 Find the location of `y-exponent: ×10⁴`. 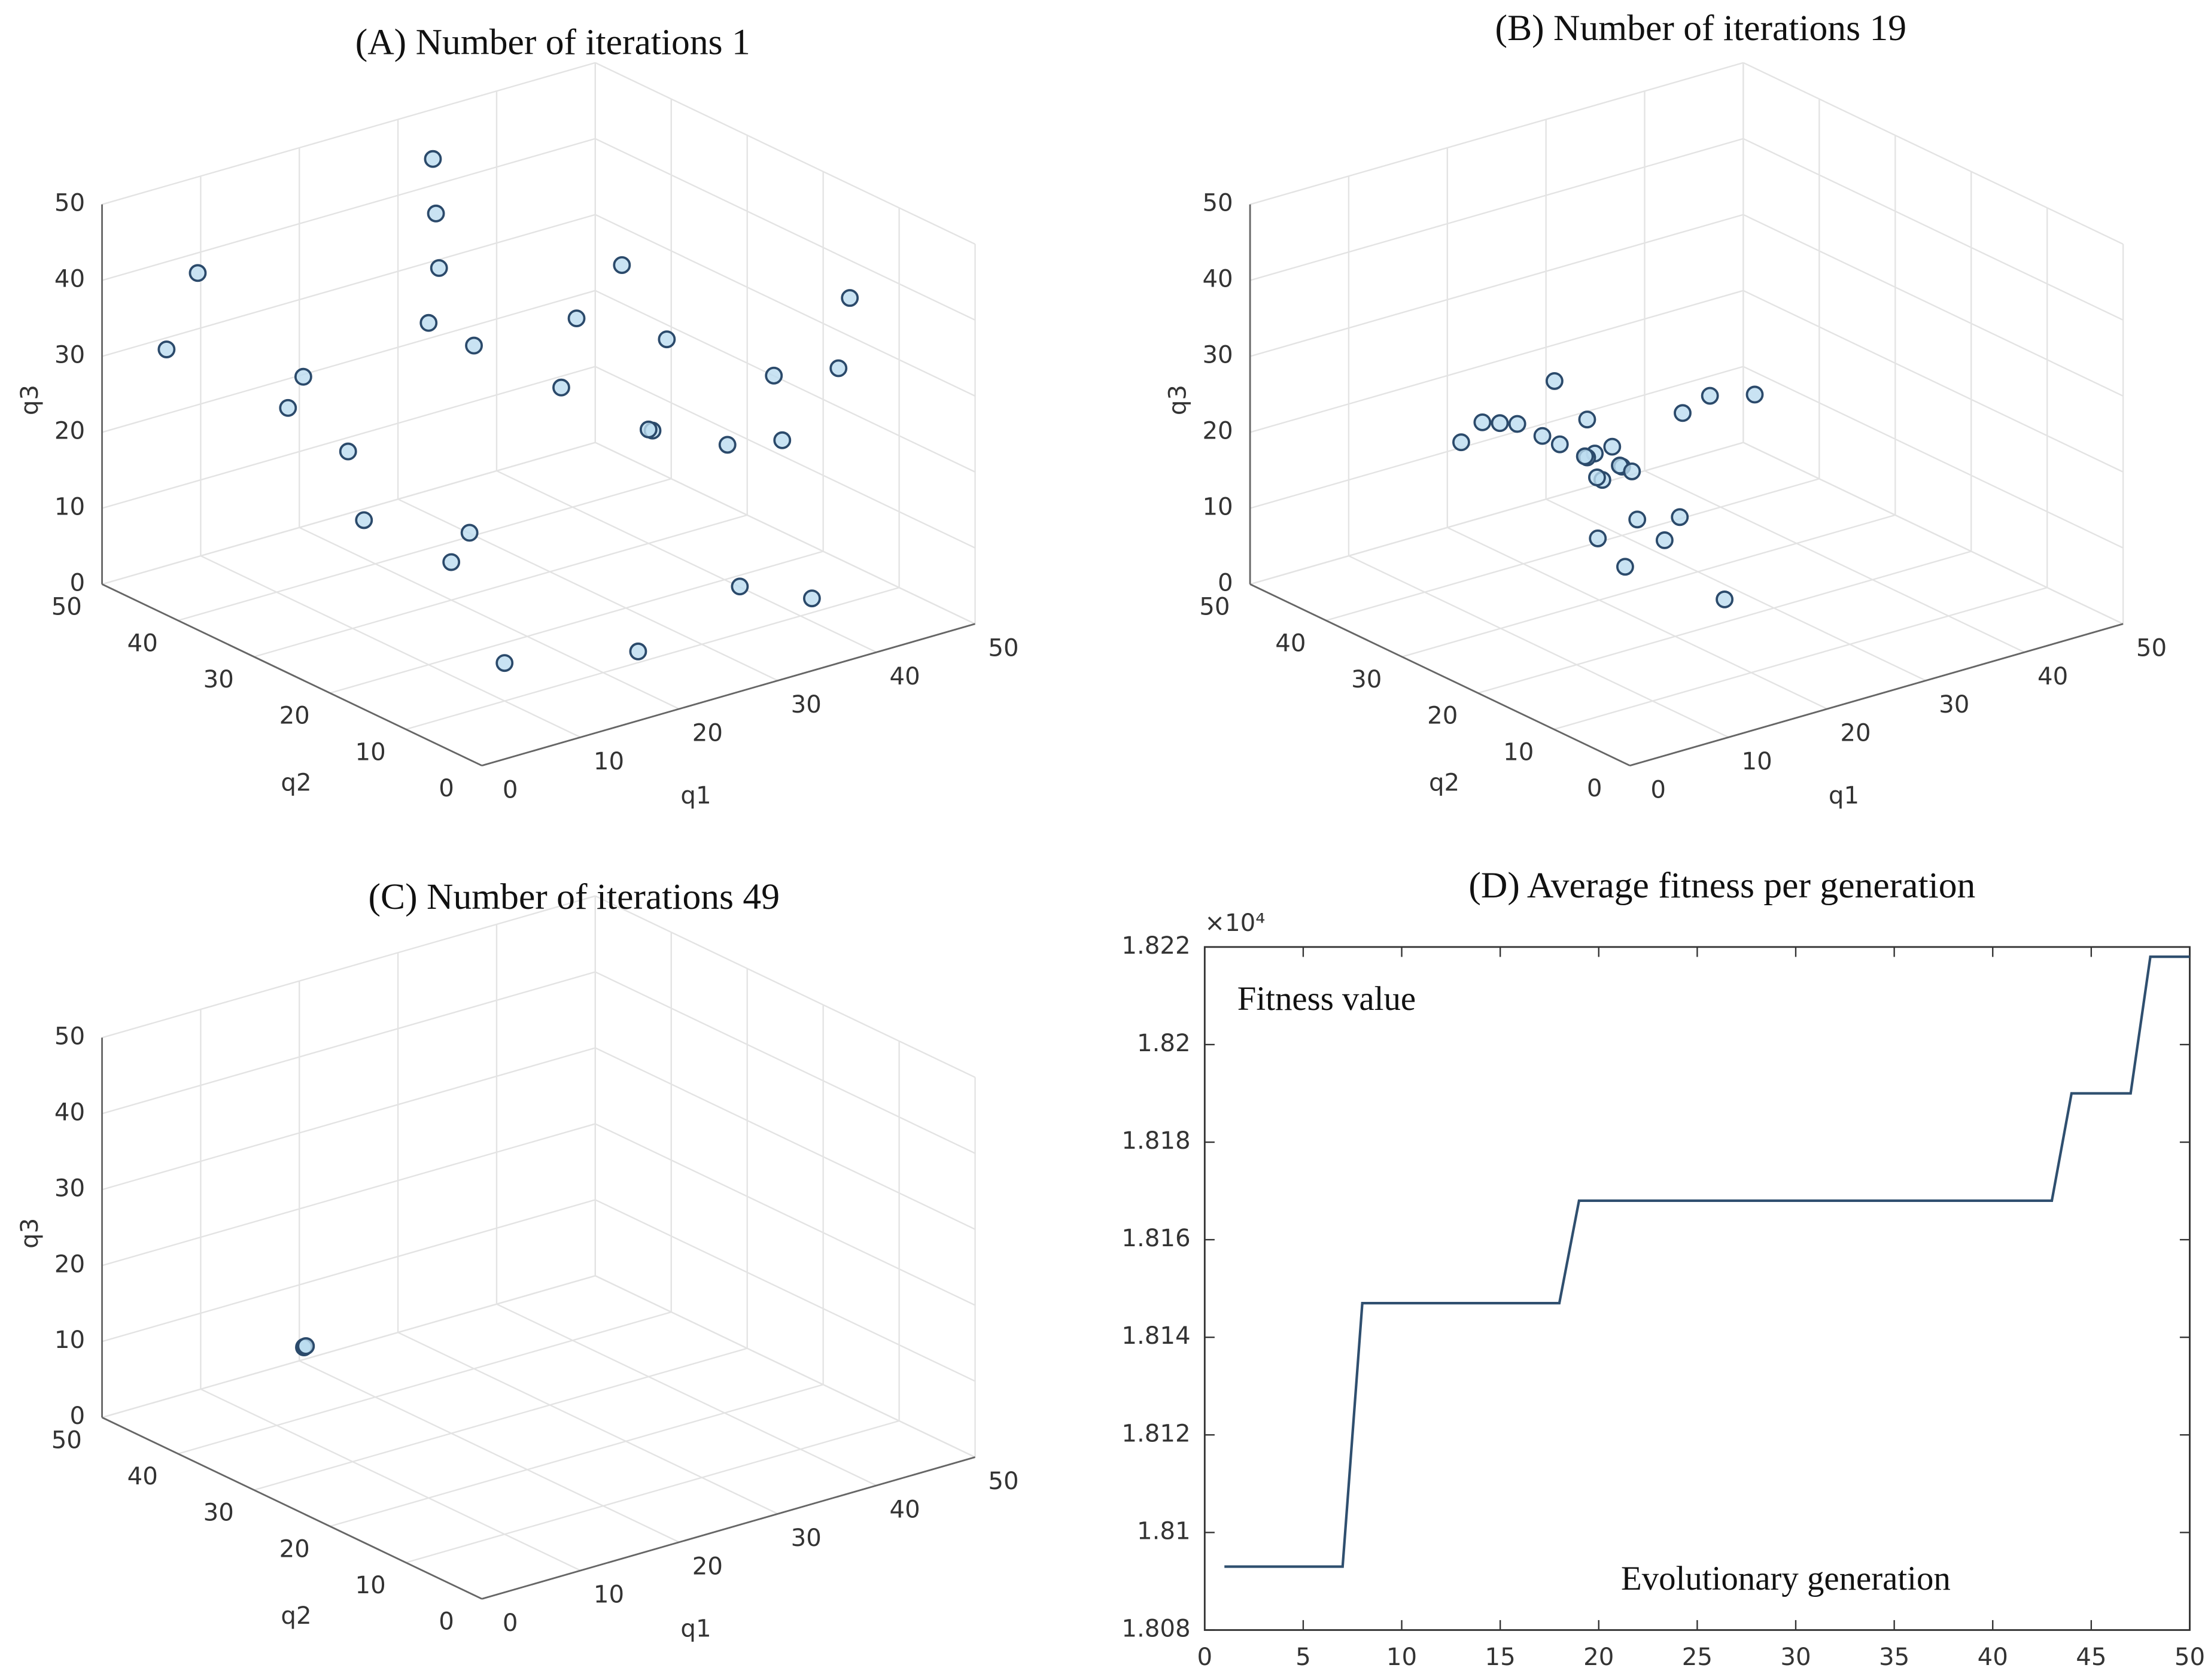

y-exponent: ×10⁴ is located at coordinates (1235, 923).